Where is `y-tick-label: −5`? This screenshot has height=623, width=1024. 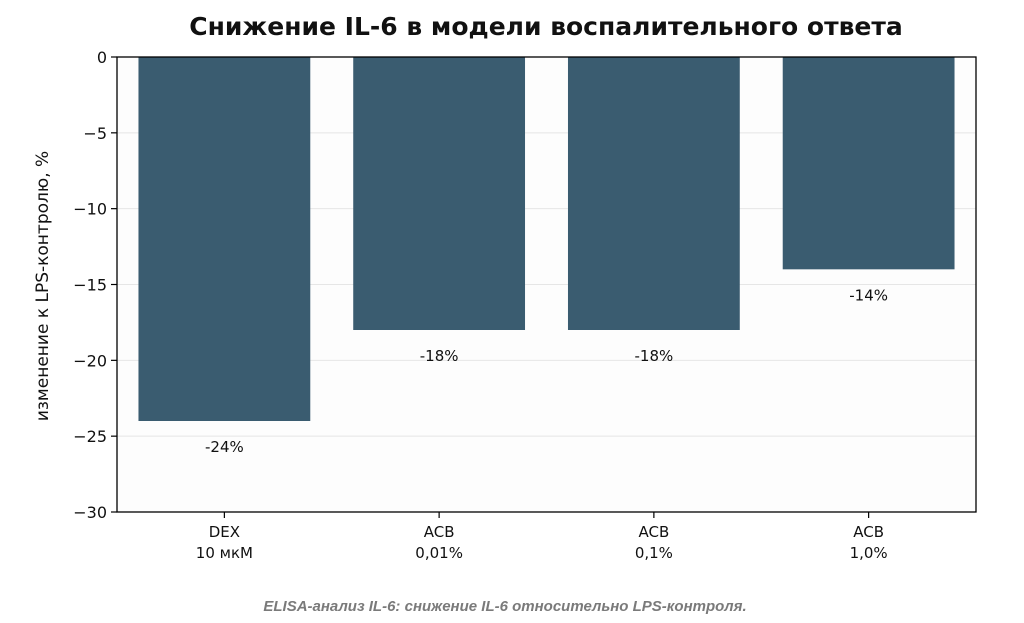
y-tick-label: −5 is located at coordinates (95, 133).